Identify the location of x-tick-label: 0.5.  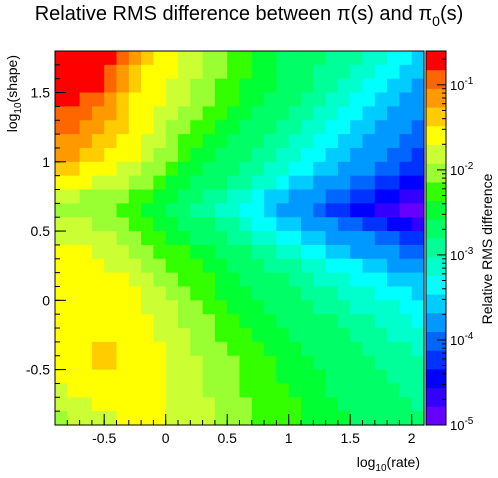
(227, 438).